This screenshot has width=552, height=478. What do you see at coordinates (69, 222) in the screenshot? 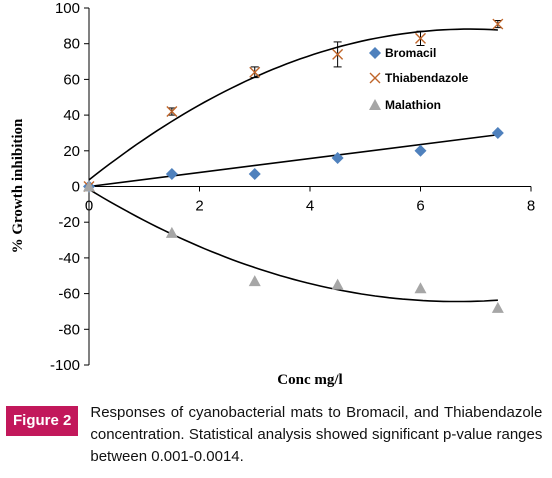
I see `y-tick-label: -20` at bounding box center [69, 222].